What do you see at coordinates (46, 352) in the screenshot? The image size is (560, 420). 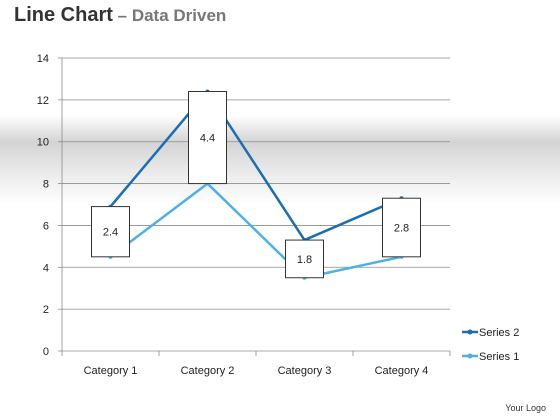 I see `y-tick-label: 0` at bounding box center [46, 352].